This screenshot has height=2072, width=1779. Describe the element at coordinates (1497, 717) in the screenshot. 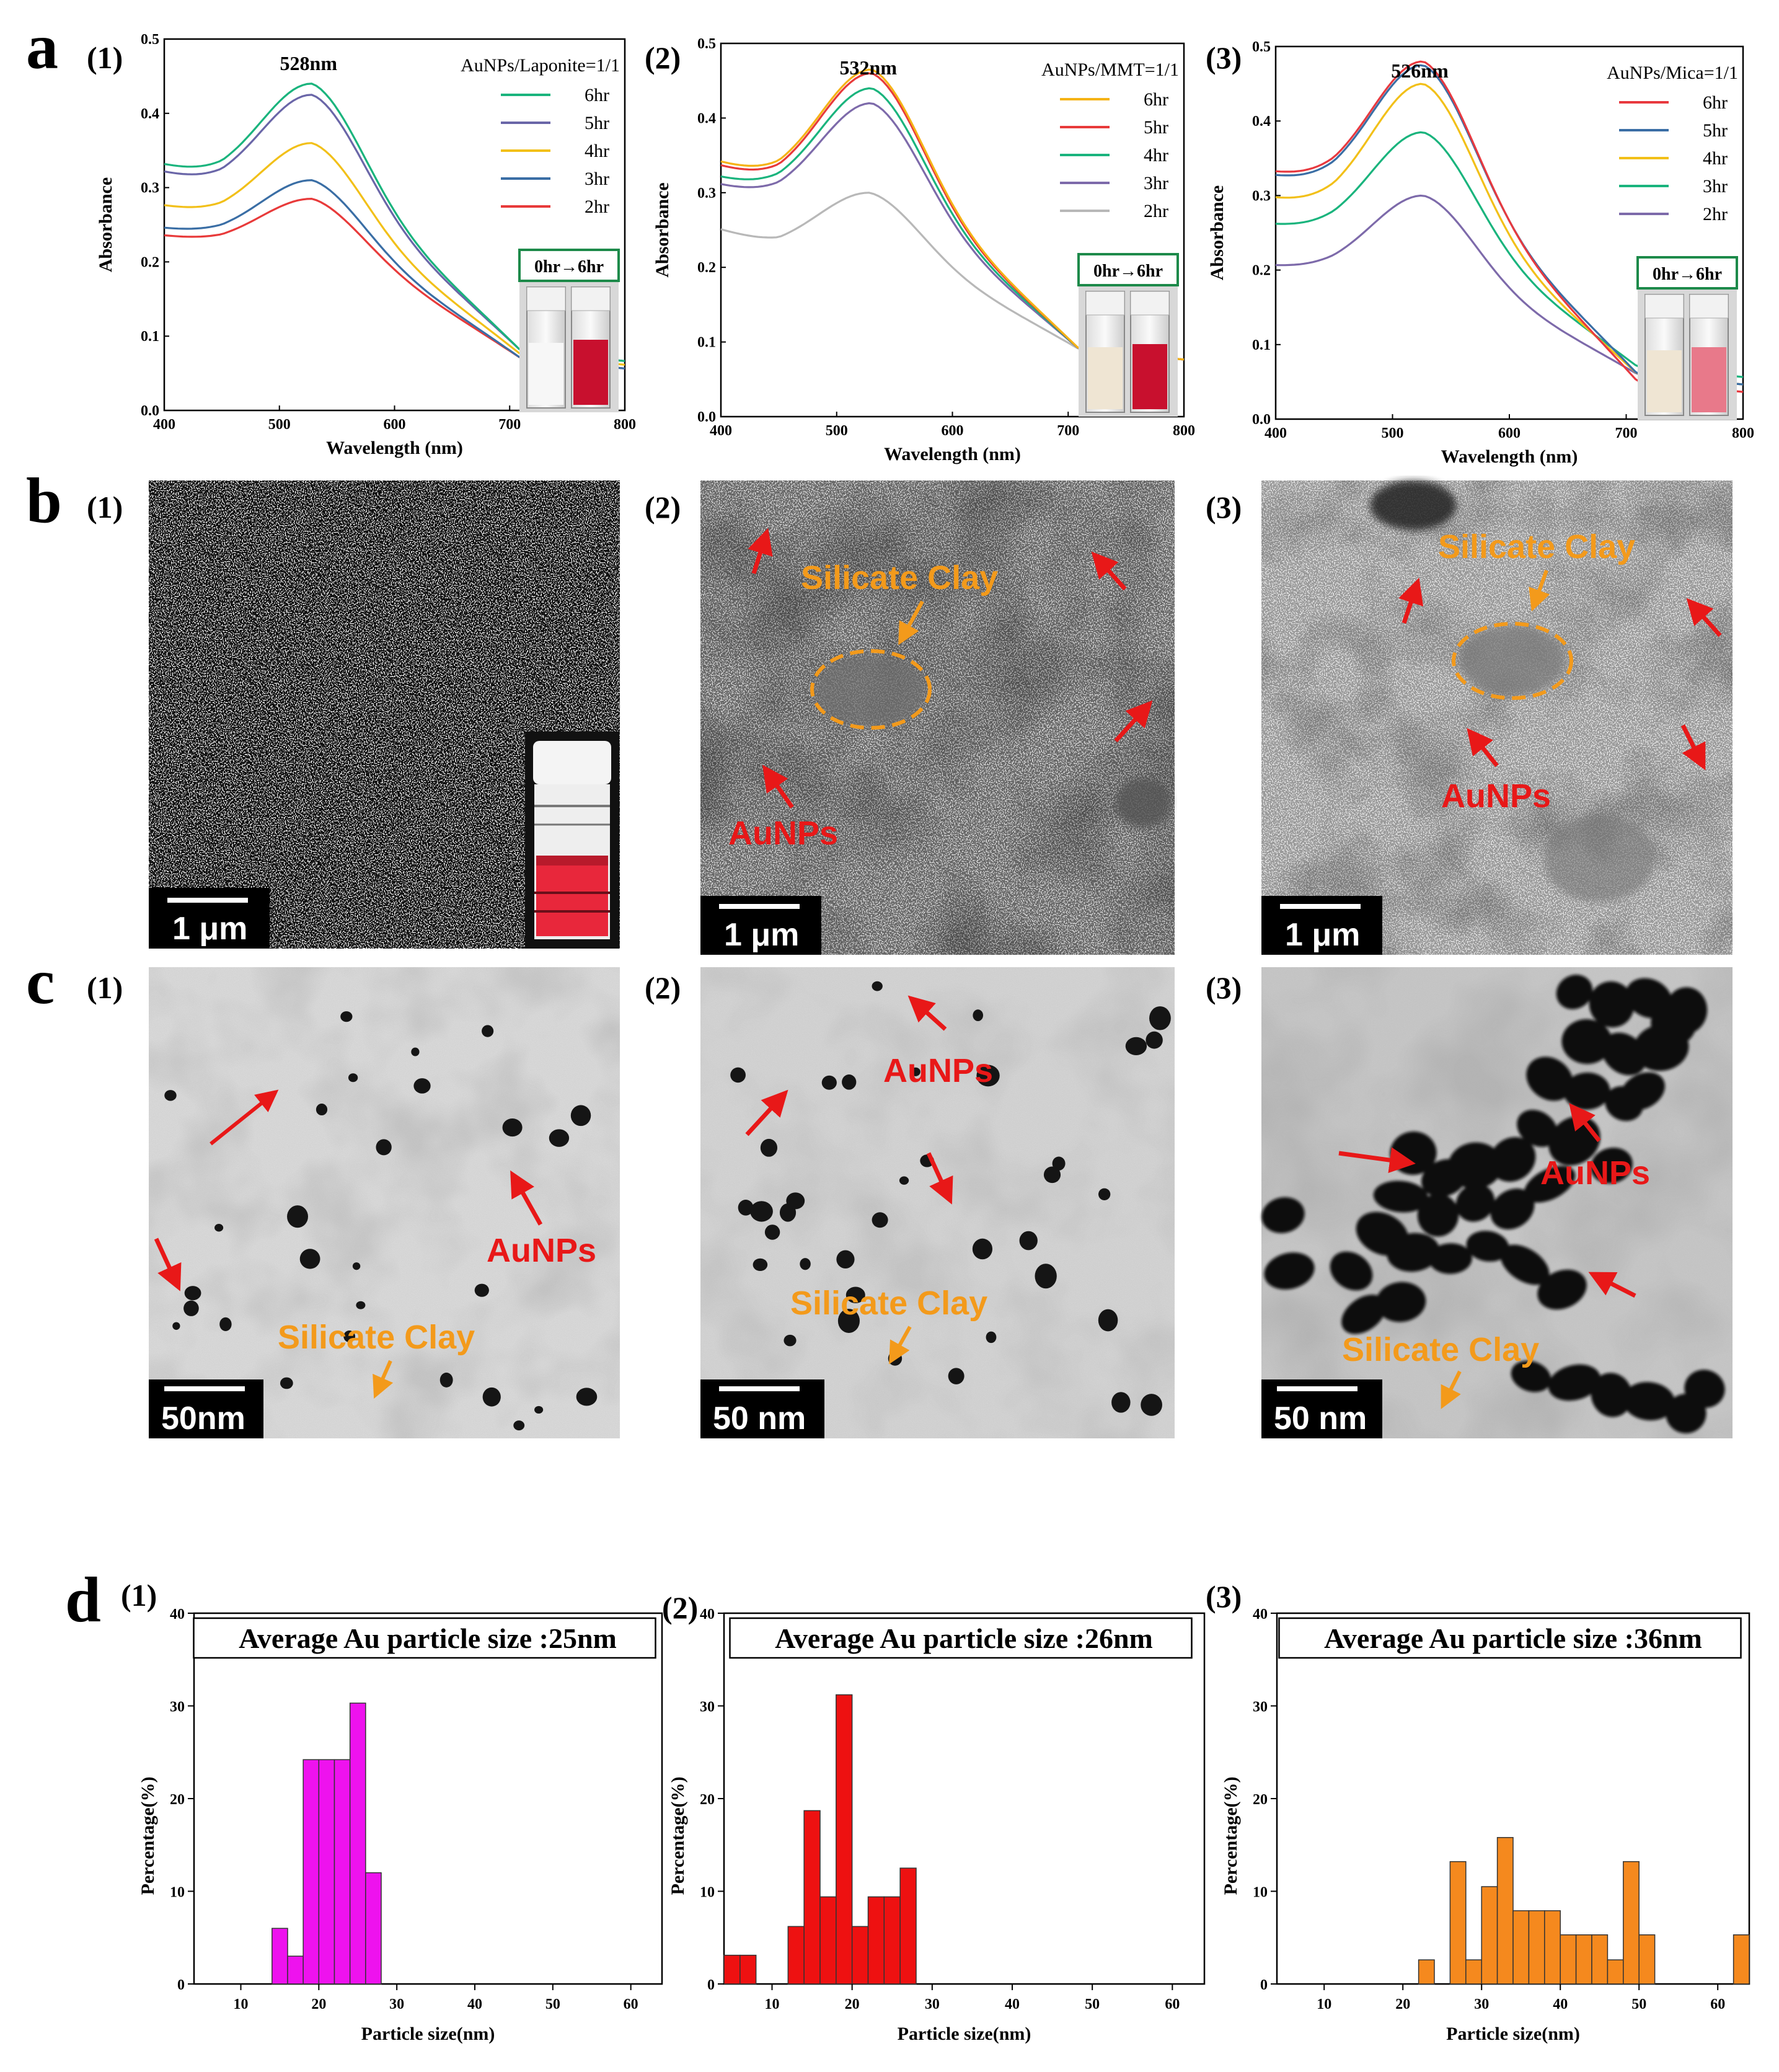

I see `tem-low-3: 1 μm Silicate Clay AuNPs` at that location.